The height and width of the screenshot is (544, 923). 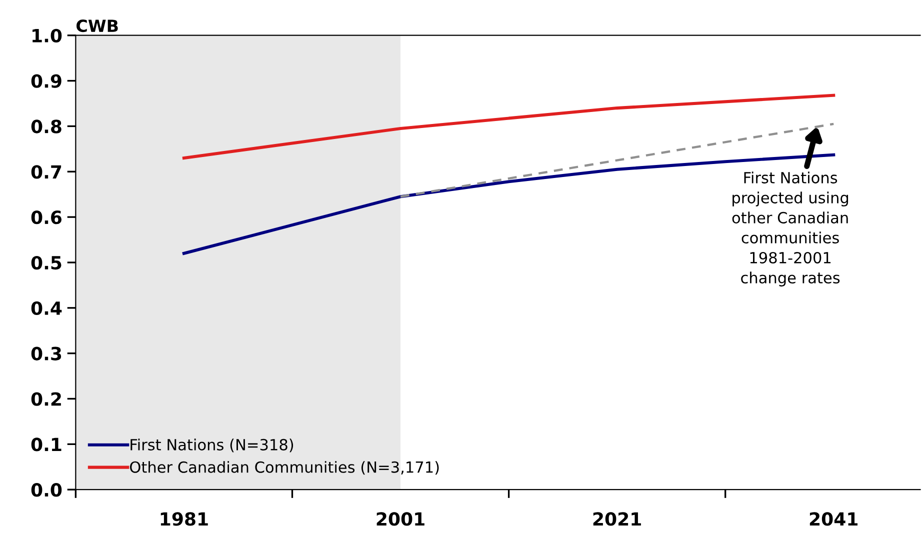 I want to click on x-tick-label: 1981, so click(x=184, y=519).